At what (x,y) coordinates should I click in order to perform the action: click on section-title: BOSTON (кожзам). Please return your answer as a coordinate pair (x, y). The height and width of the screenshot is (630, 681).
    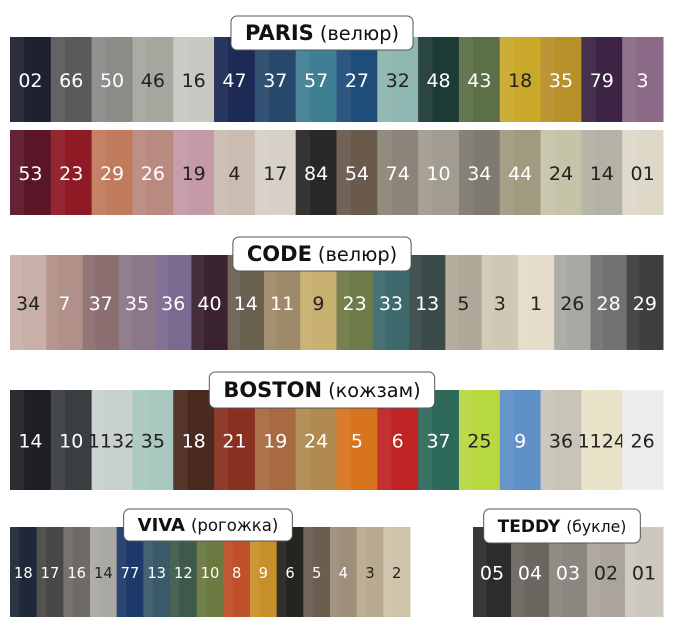
    Looking at the image, I should click on (321, 390).